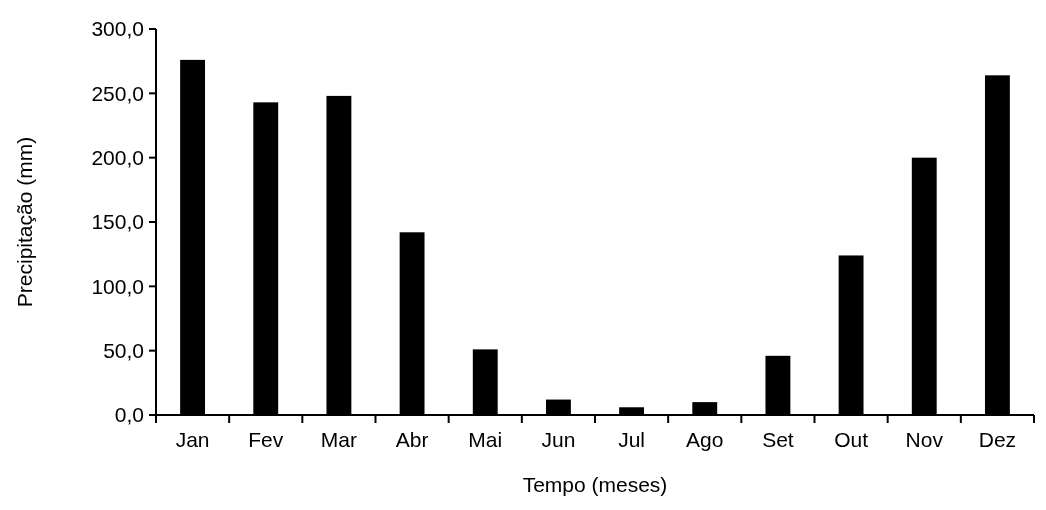 This screenshot has width=1046, height=510. What do you see at coordinates (338, 439) in the screenshot?
I see `x-tick-label: Mar` at bounding box center [338, 439].